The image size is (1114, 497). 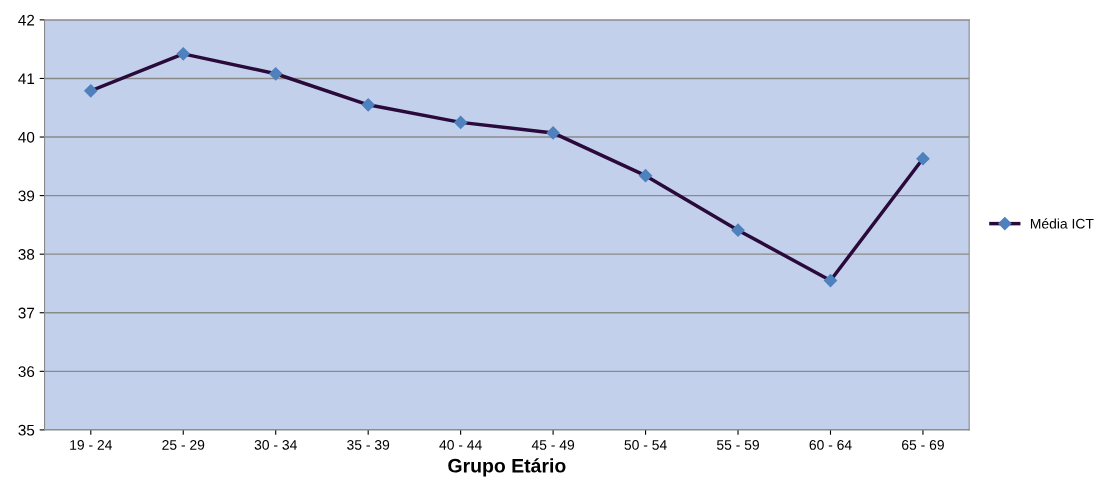 I want to click on x-tick-label: 45 - 49, so click(x=553, y=444).